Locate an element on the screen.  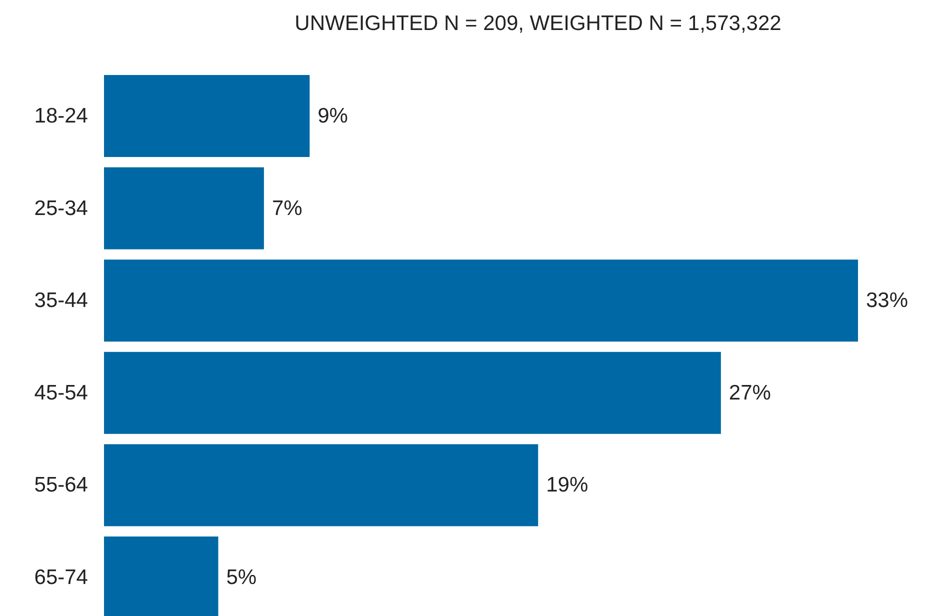
chart-title: UNWEIGHTED N = 209, WEIGHTED N = 1,573,322 is located at coordinates (538, 23).